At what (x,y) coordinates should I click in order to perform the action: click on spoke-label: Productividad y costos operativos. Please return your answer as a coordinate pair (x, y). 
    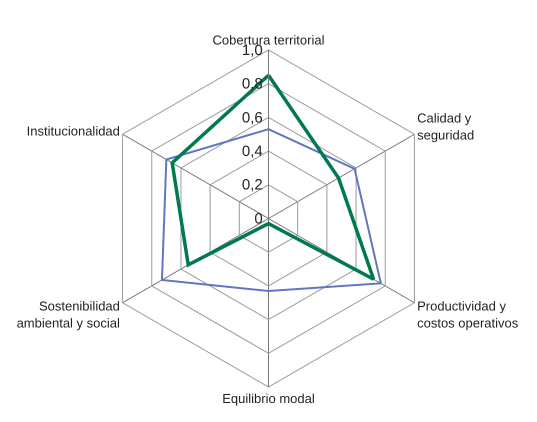
    Looking at the image, I should click on (468, 314).